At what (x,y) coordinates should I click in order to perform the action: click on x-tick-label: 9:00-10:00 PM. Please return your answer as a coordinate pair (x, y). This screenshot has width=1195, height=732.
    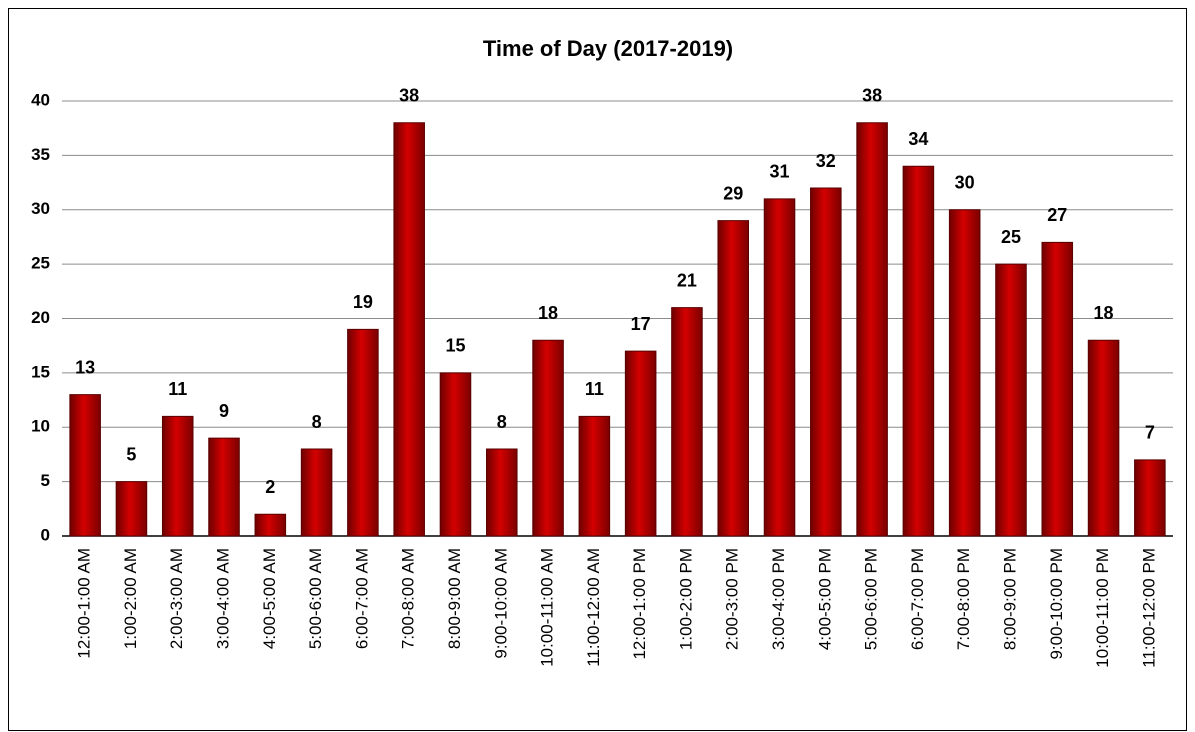
    Looking at the image, I should click on (1056, 604).